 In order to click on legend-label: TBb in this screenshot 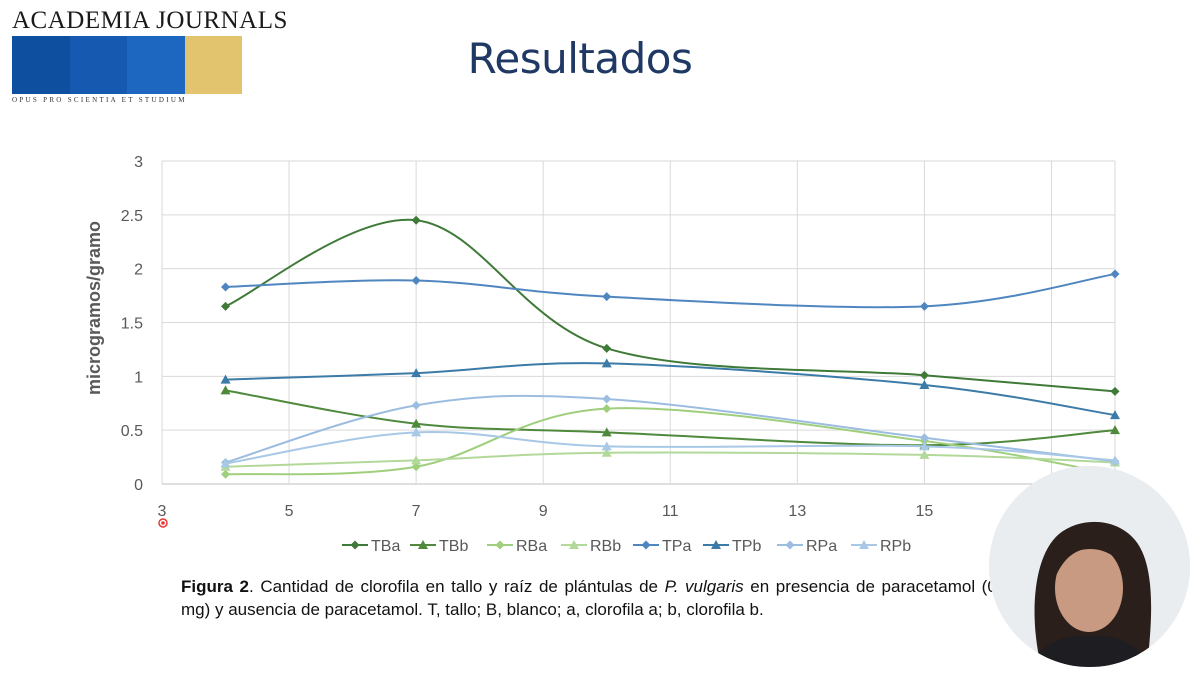, I will do `click(453, 546)`.